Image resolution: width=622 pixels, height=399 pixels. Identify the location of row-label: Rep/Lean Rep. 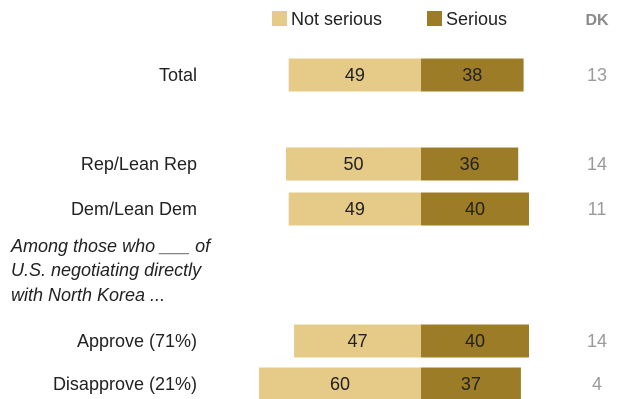
(139, 164).